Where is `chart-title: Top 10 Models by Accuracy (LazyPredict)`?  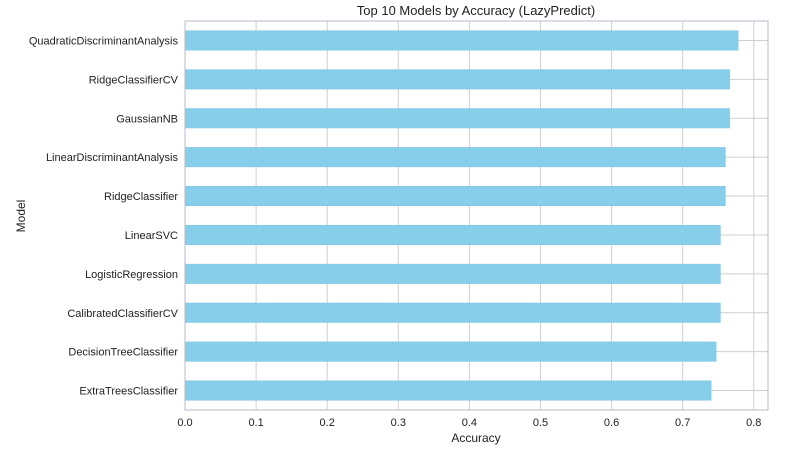
chart-title: Top 10 Models by Accuracy (LazyPredict) is located at coordinates (476, 10).